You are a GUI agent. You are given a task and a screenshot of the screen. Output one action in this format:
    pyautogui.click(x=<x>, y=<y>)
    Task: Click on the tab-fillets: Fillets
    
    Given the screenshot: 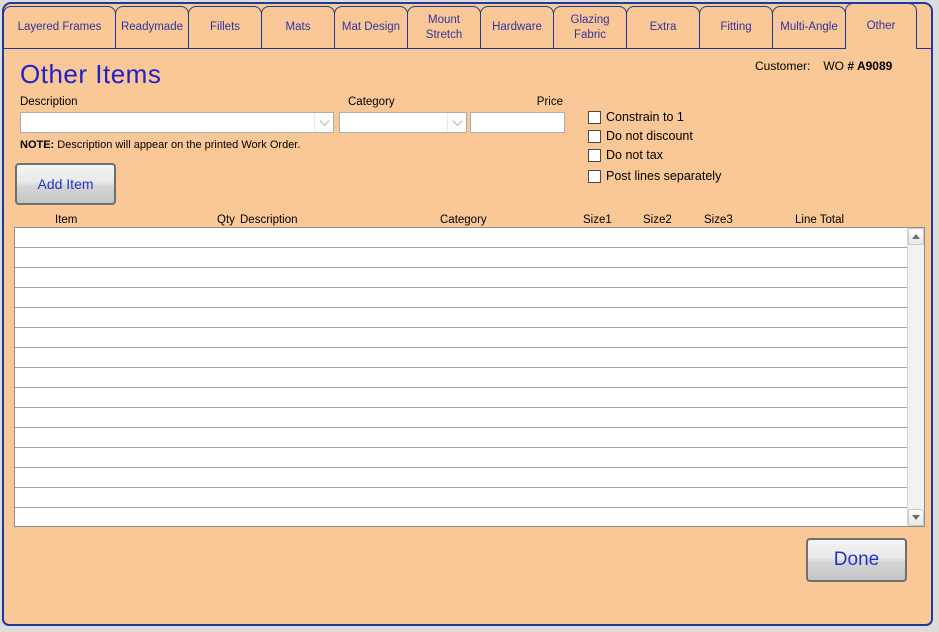 What is the action you would take?
    pyautogui.click(x=225, y=27)
    